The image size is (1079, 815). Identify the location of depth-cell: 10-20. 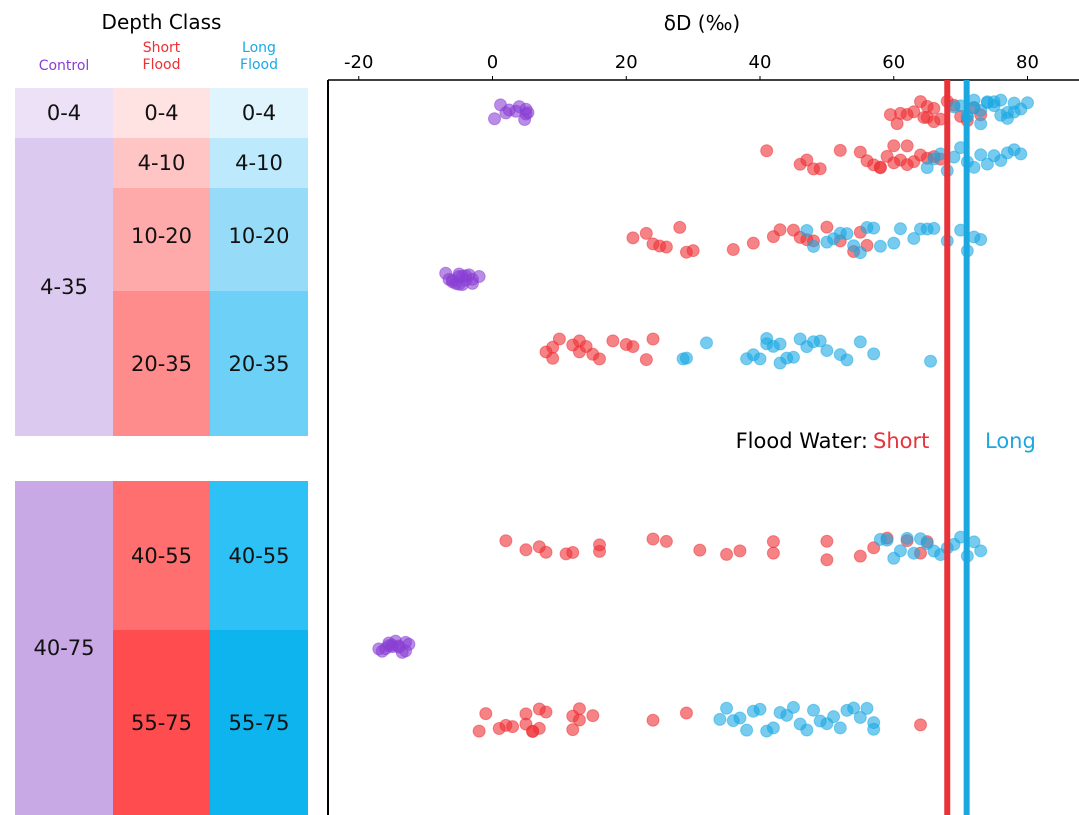
(259, 239).